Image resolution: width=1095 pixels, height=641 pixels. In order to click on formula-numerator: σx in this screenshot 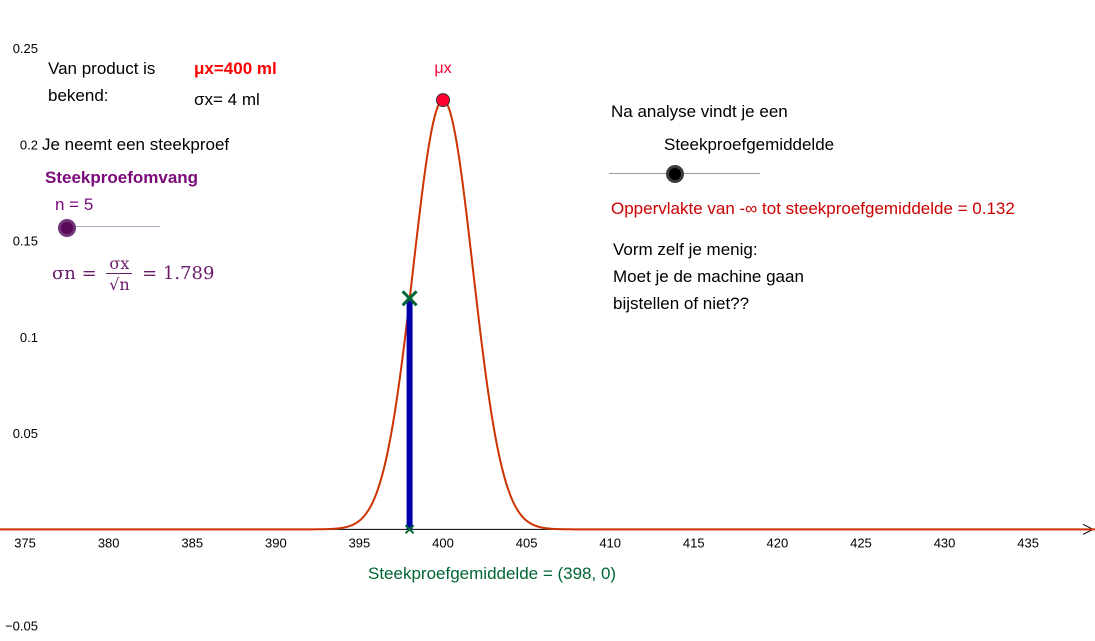, I will do `click(119, 264)`.